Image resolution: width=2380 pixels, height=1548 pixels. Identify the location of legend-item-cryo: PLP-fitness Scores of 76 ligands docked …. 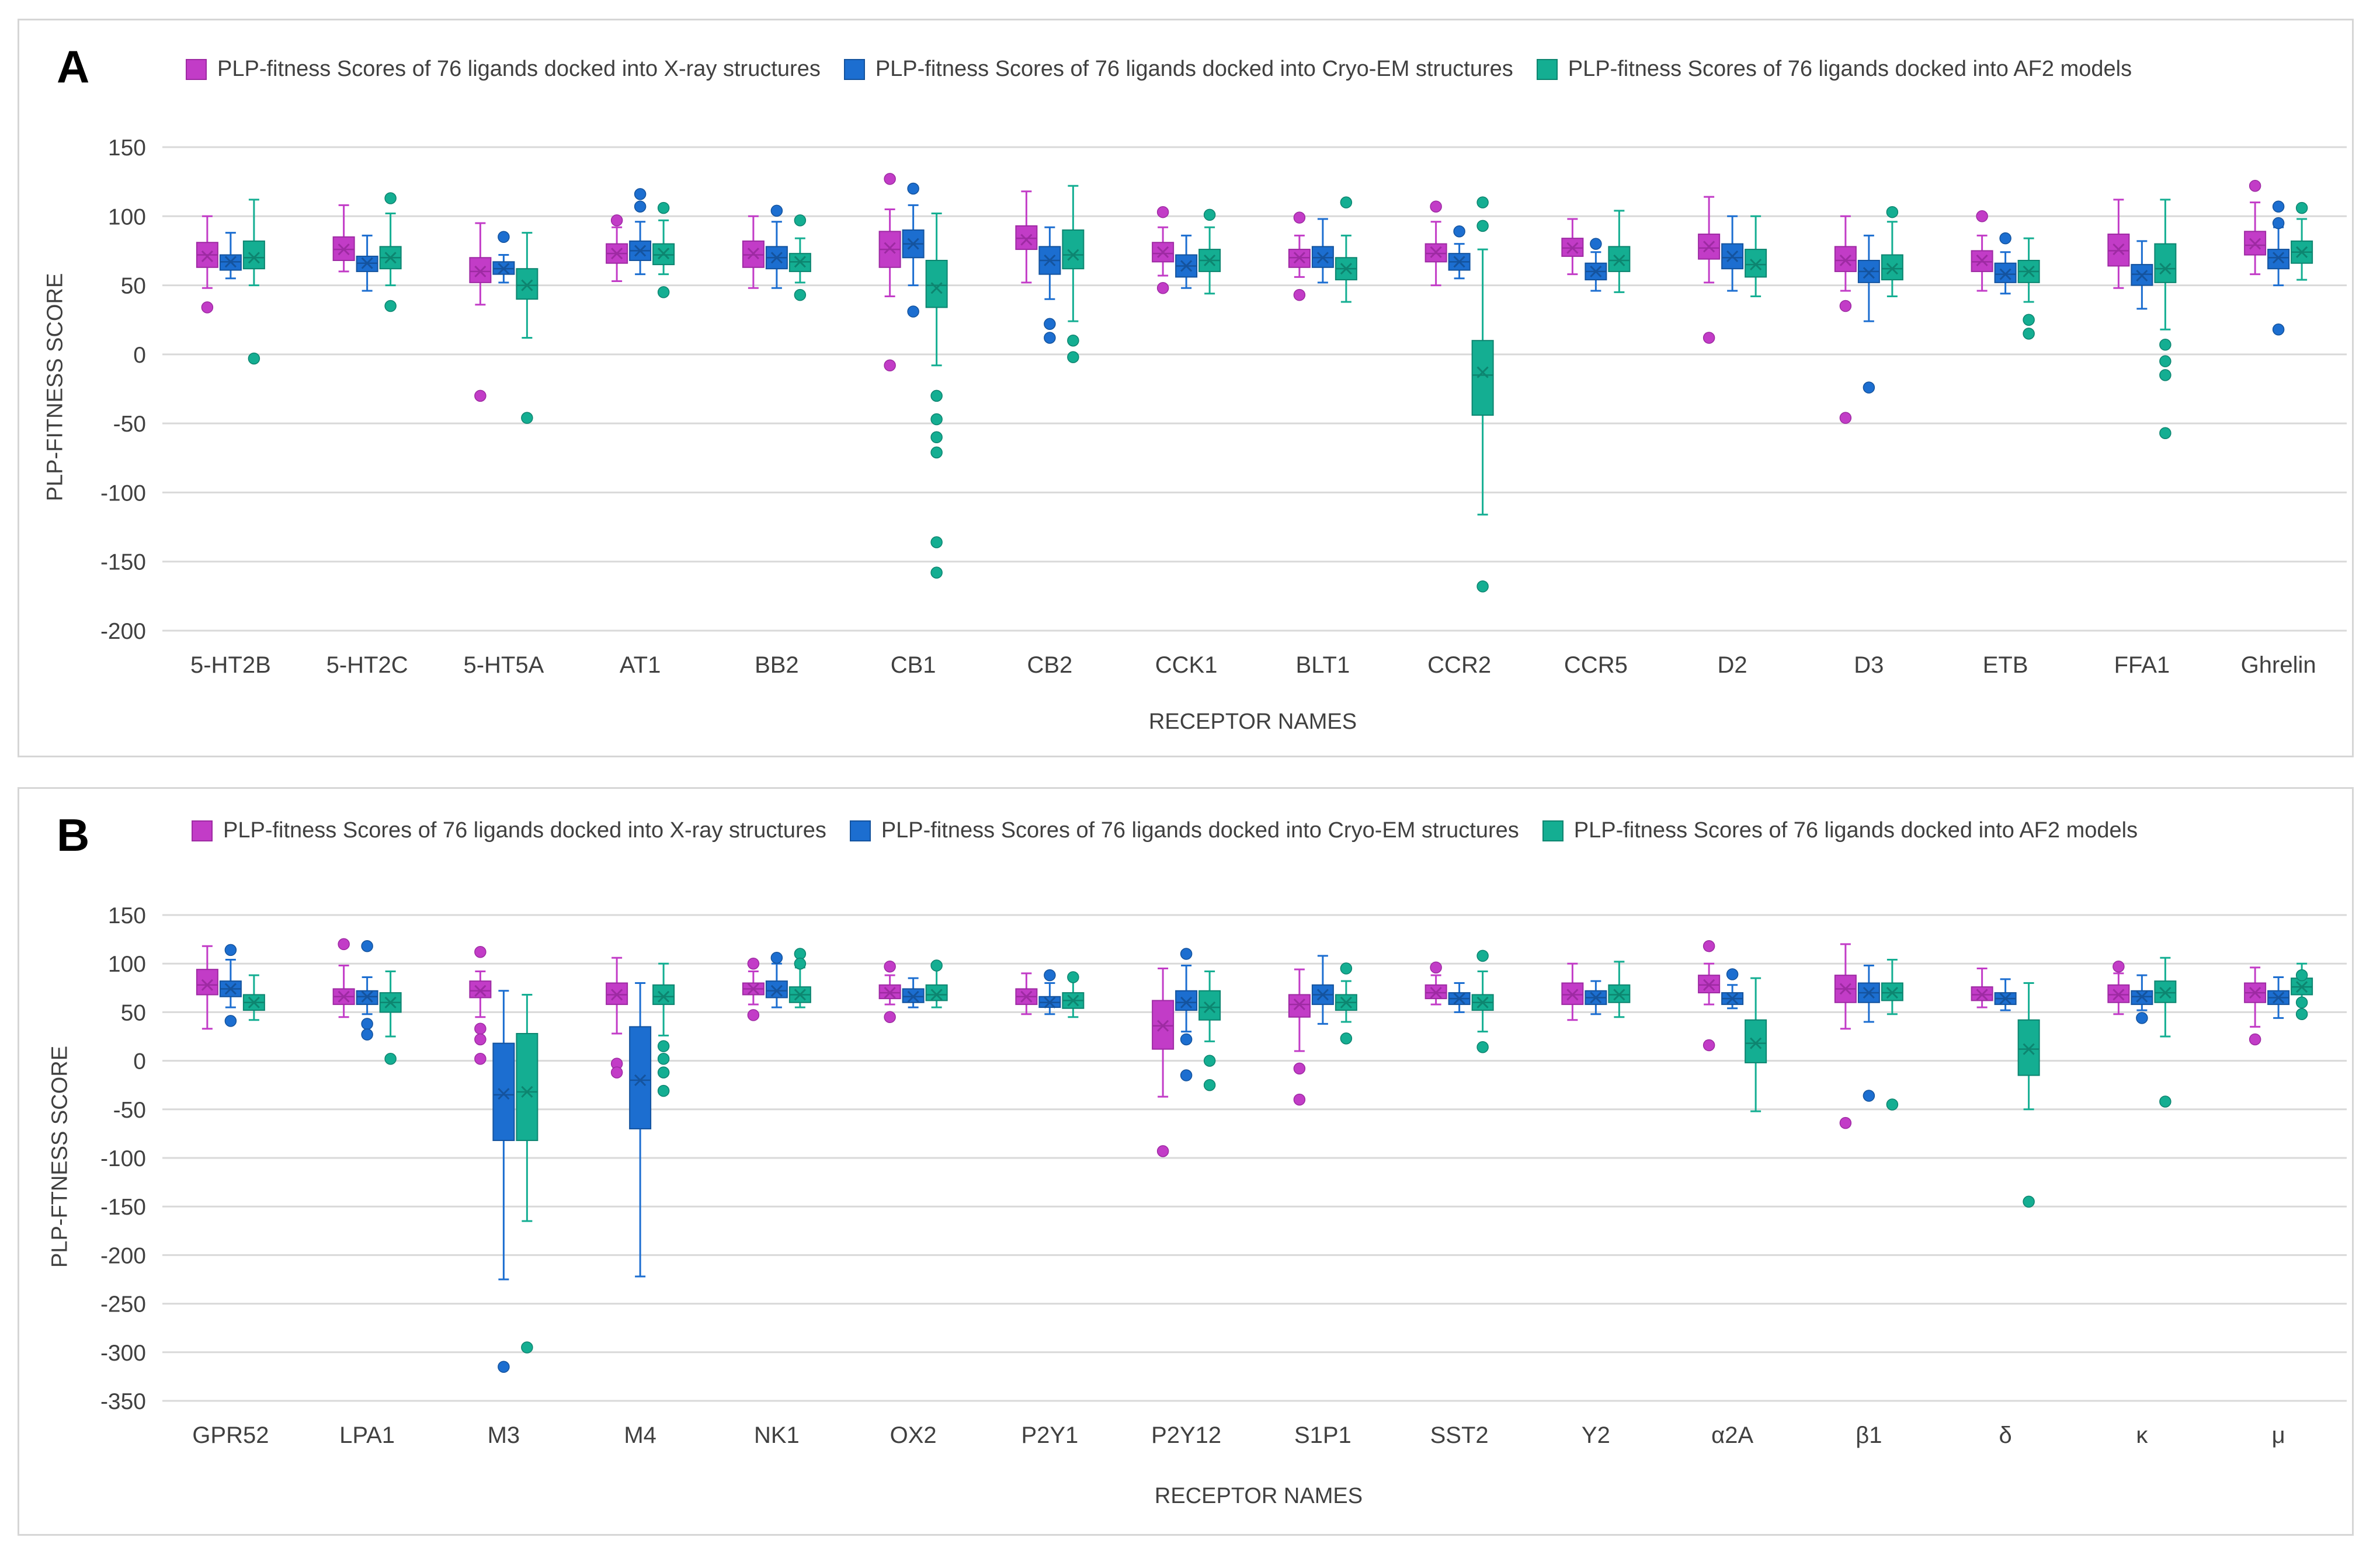
(1184, 830).